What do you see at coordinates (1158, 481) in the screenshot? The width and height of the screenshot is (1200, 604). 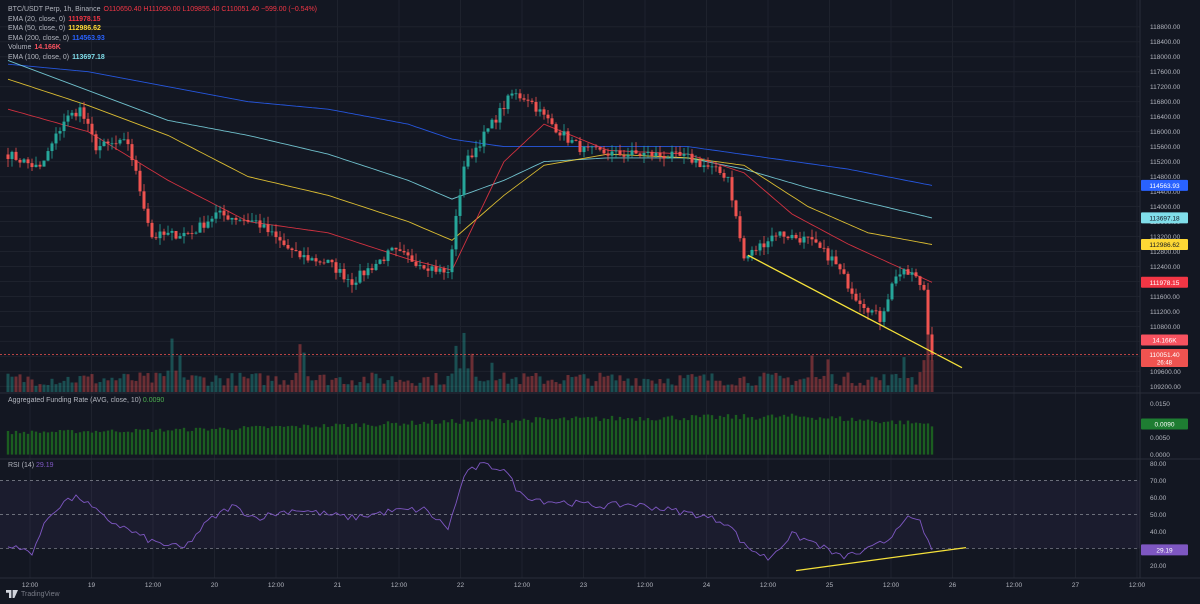 I see `rsi-tick: 70.00` at bounding box center [1158, 481].